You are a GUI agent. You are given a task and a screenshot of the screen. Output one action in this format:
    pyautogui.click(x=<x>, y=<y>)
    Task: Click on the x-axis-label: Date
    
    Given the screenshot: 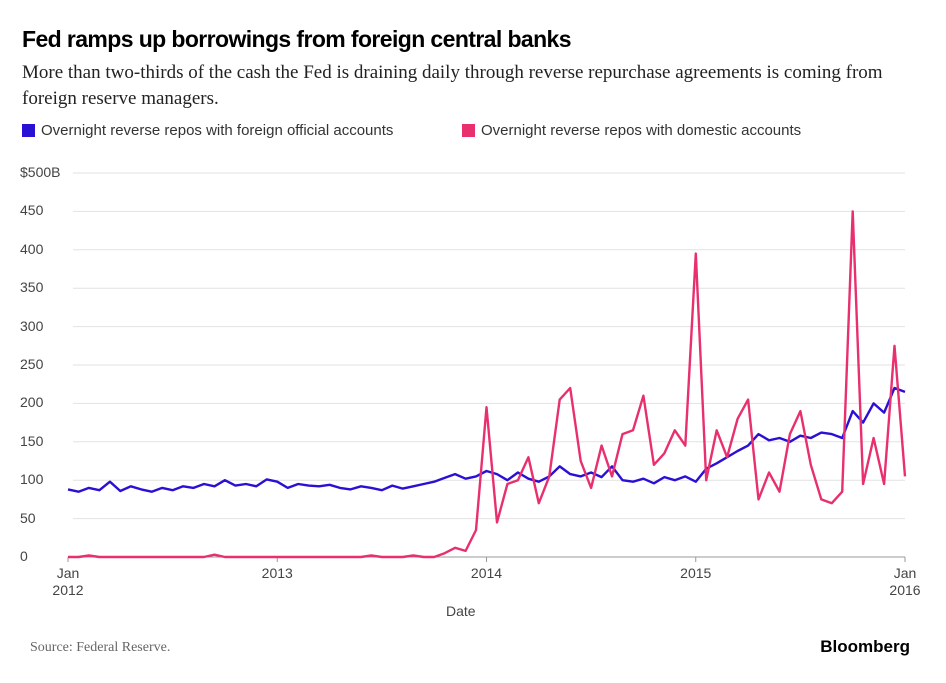 What is the action you would take?
    pyautogui.click(x=461, y=611)
    